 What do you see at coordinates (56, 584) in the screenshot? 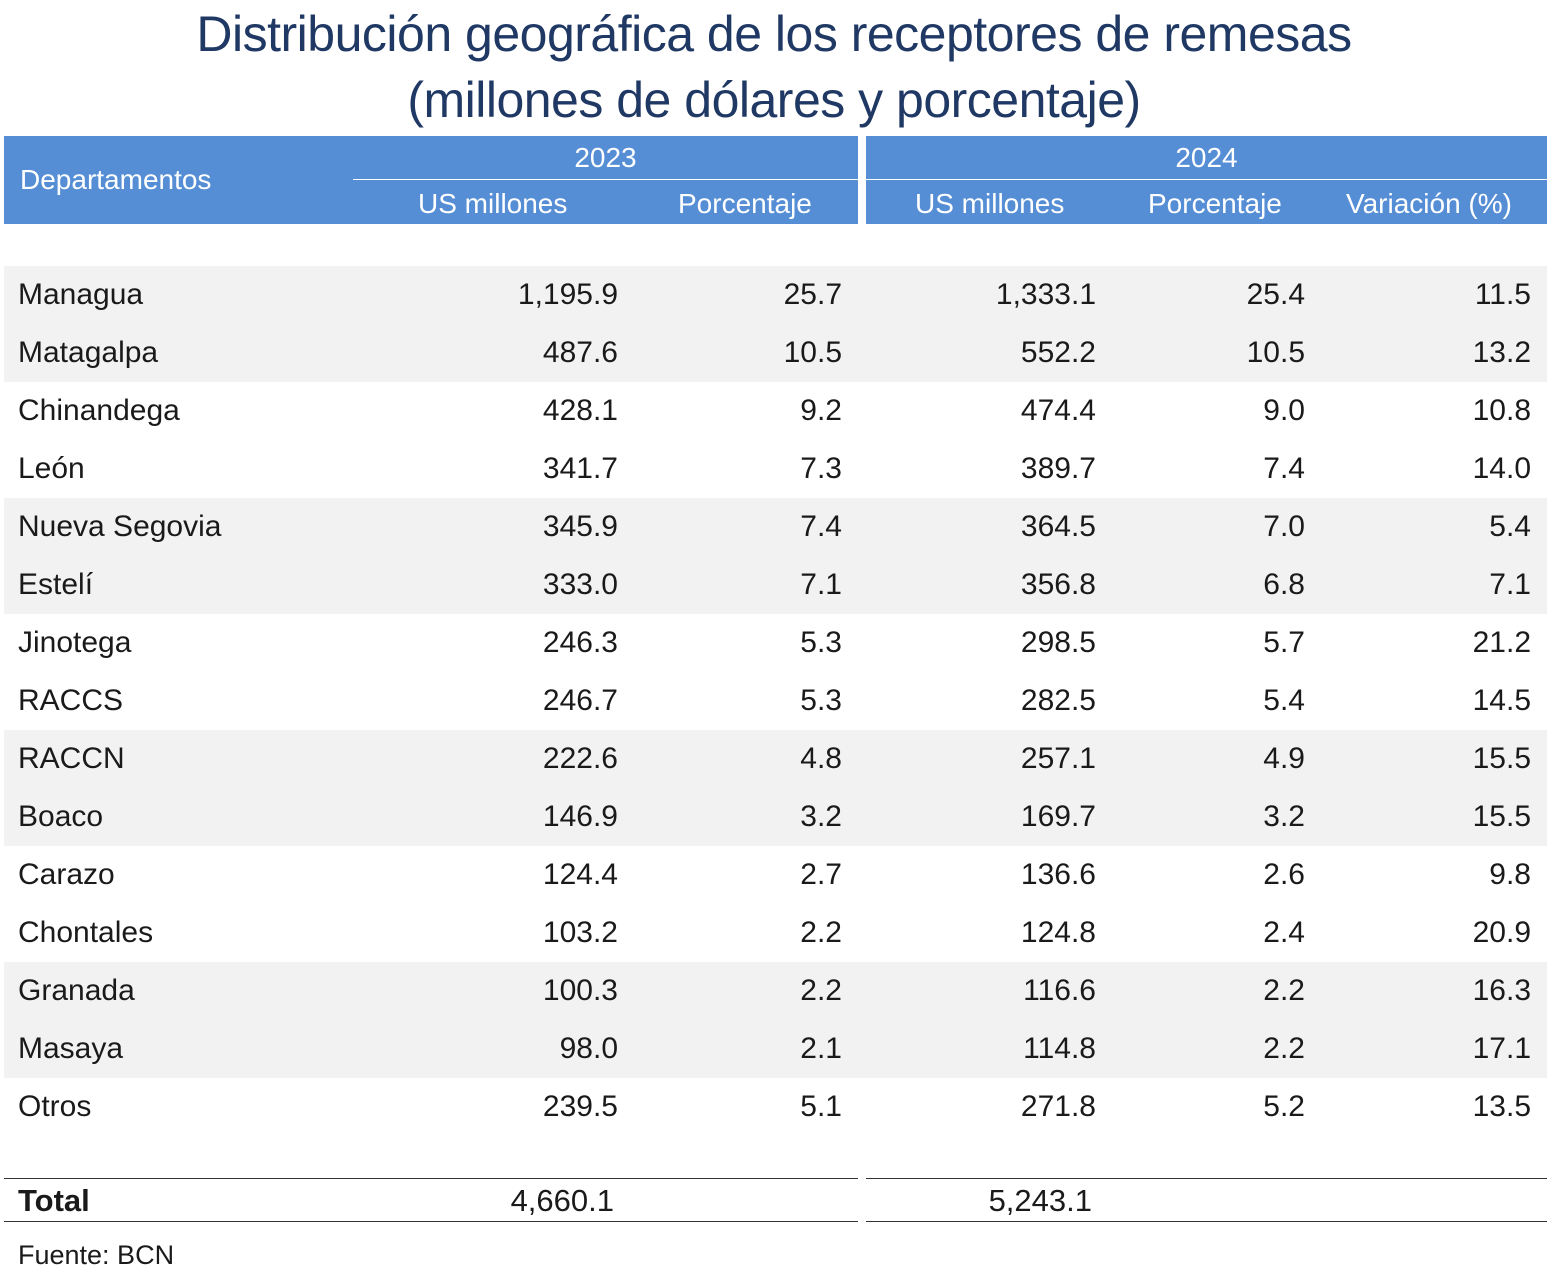
I see `cell-departamento: Estelí` at bounding box center [56, 584].